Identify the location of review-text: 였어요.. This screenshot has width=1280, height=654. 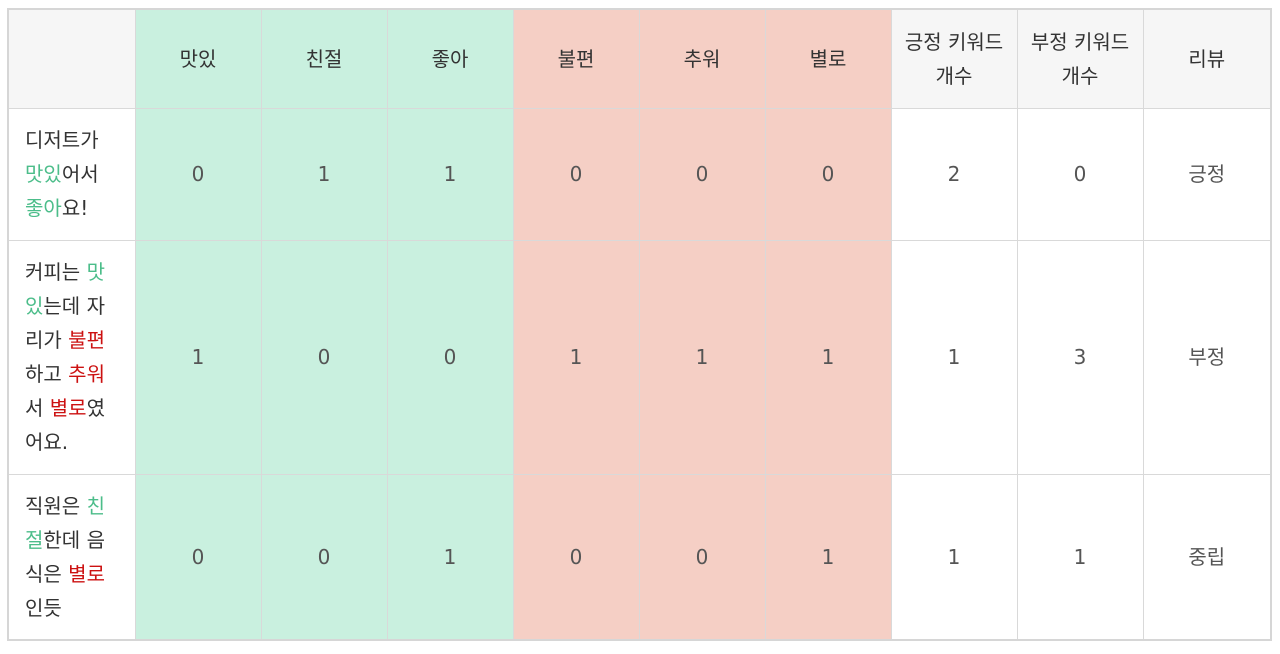
(65, 425).